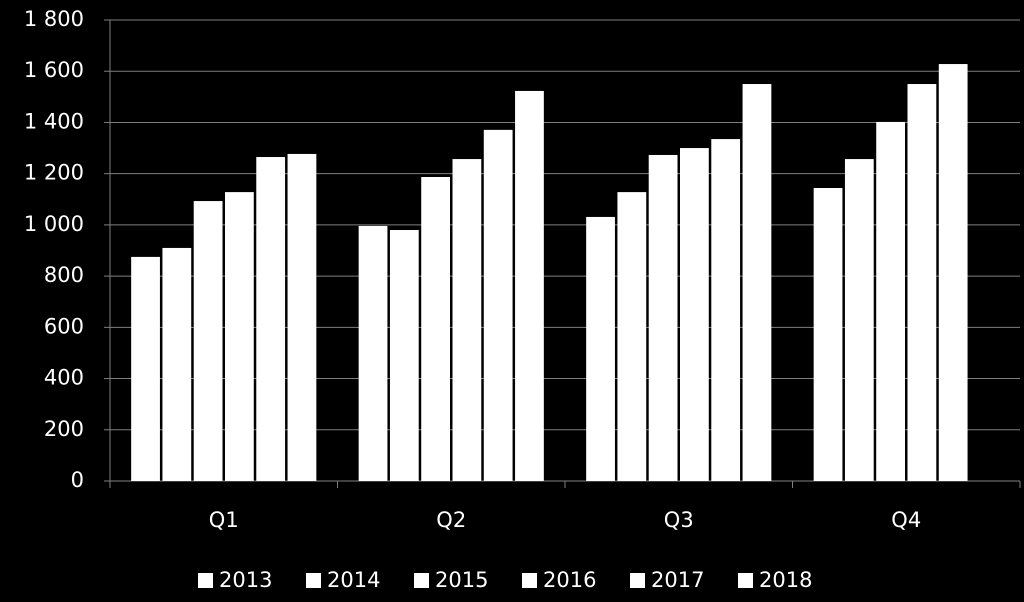  Describe the element at coordinates (451, 520) in the screenshot. I see `x-tick-label: Q2` at that location.